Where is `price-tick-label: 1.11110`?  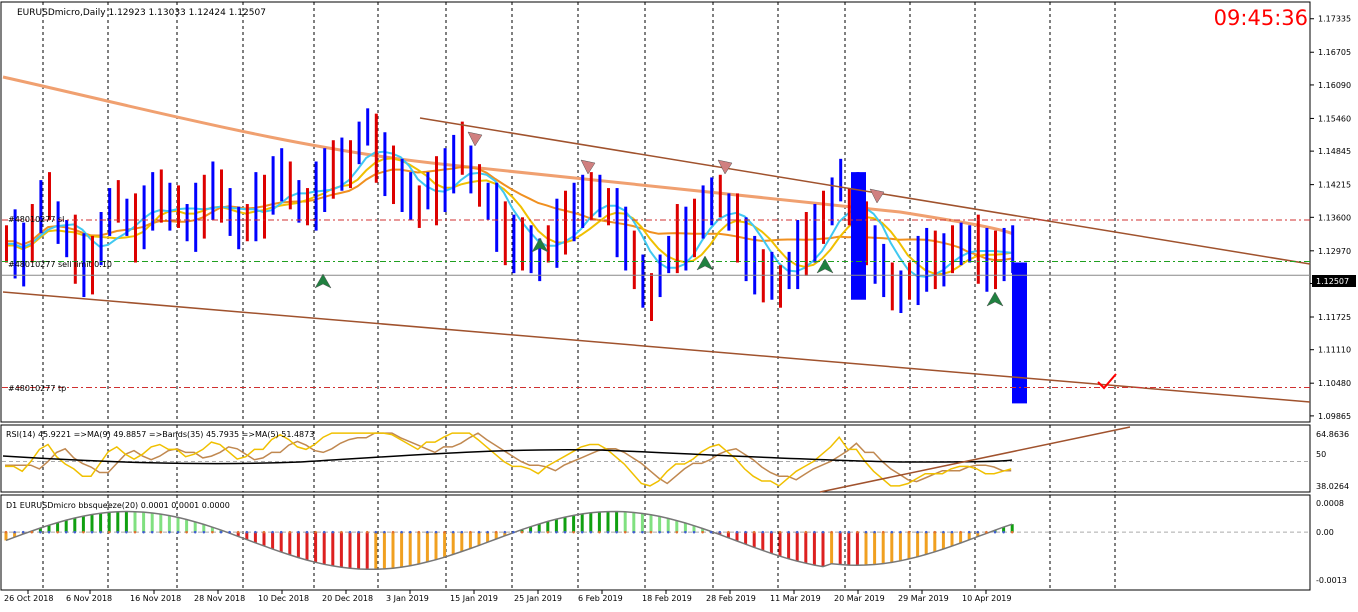 price-tick-label: 1.11110 is located at coordinates (1334, 350).